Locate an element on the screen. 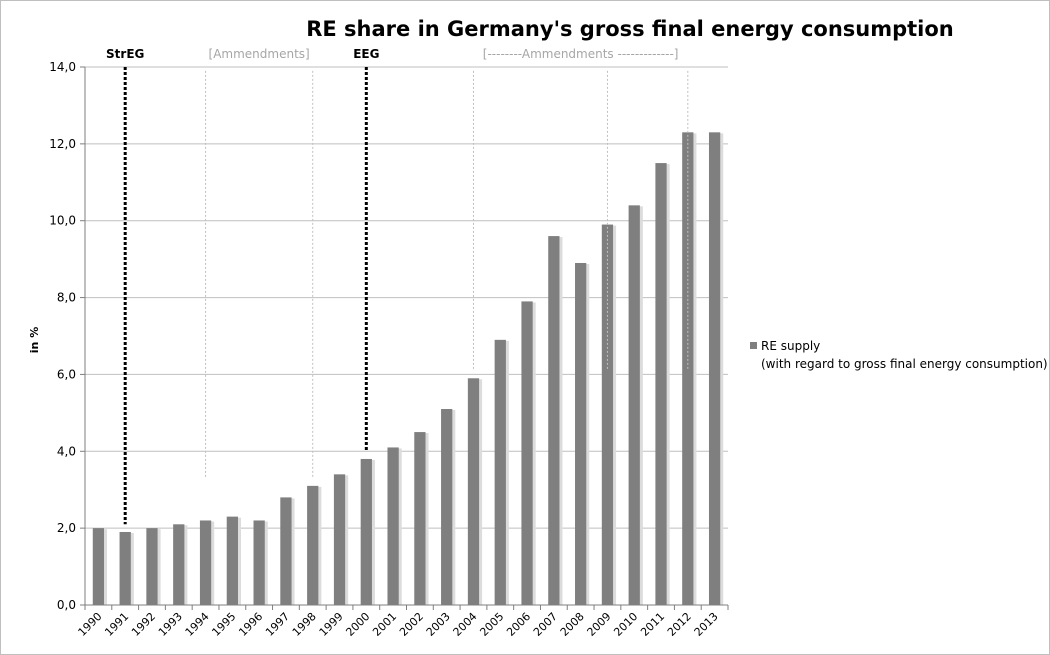 The height and width of the screenshot is (655, 1050). x-tick-label: 2013 is located at coordinates (706, 624).